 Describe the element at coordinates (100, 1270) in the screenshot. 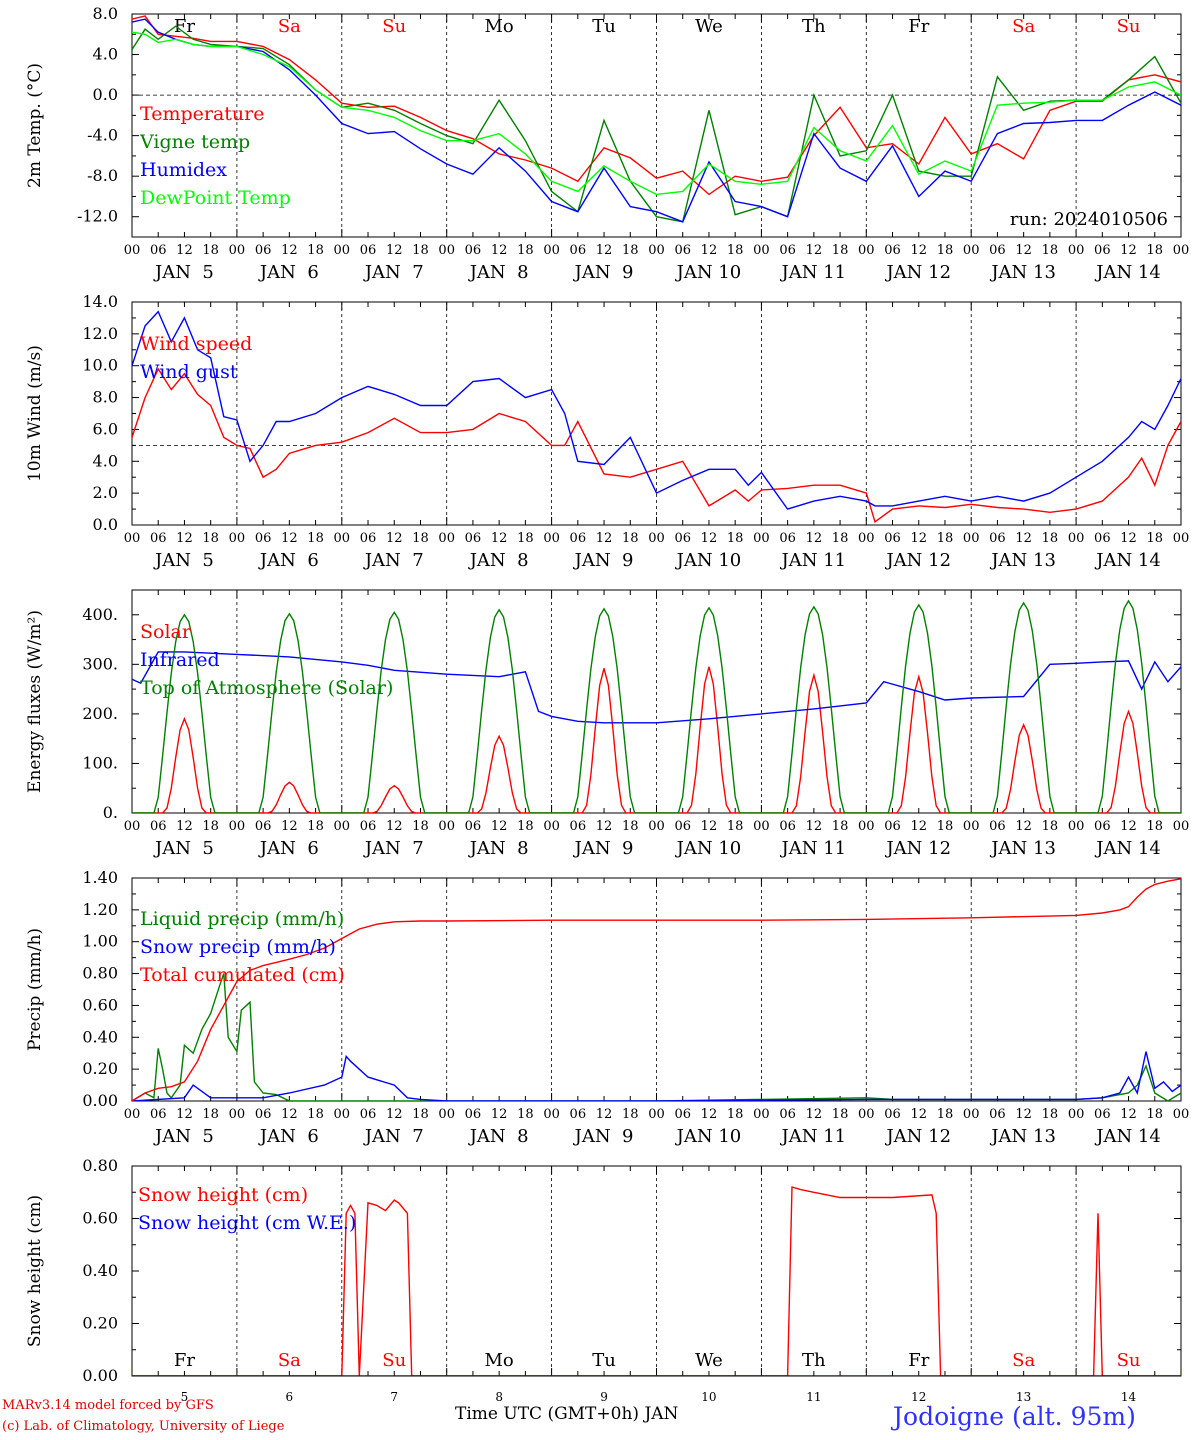

I see `y-tick-label: 0.40` at that location.